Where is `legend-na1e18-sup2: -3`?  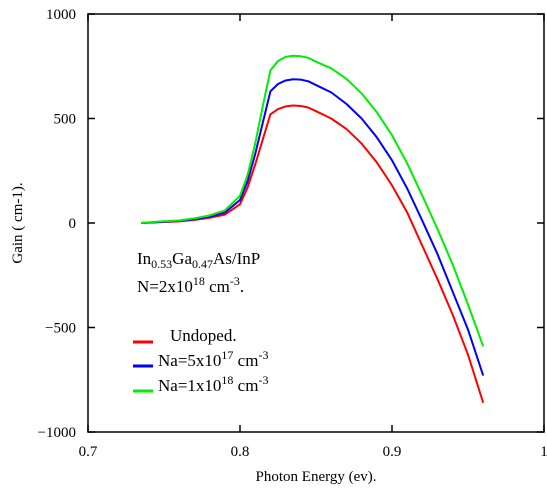
legend-na1e18-sup2: -3 is located at coordinates (263, 380).